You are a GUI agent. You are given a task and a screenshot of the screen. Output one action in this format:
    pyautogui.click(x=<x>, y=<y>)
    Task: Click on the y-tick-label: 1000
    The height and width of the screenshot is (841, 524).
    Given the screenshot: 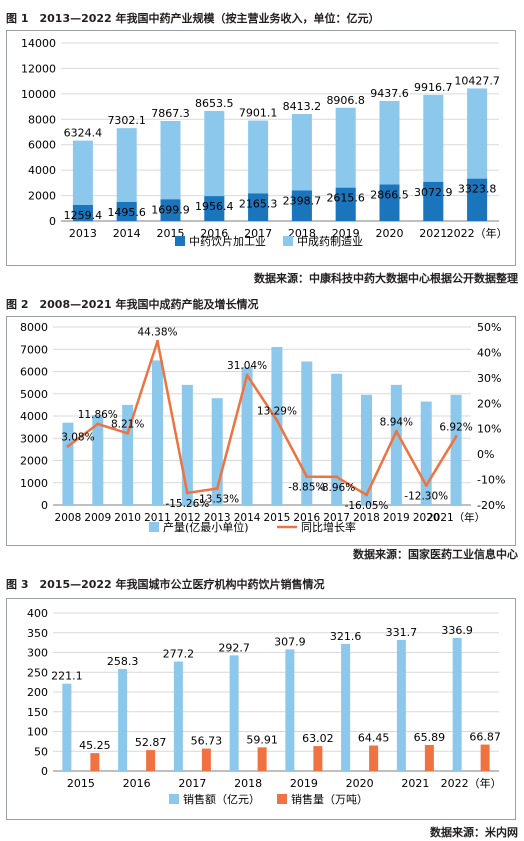 What is the action you would take?
    pyautogui.click(x=34, y=483)
    